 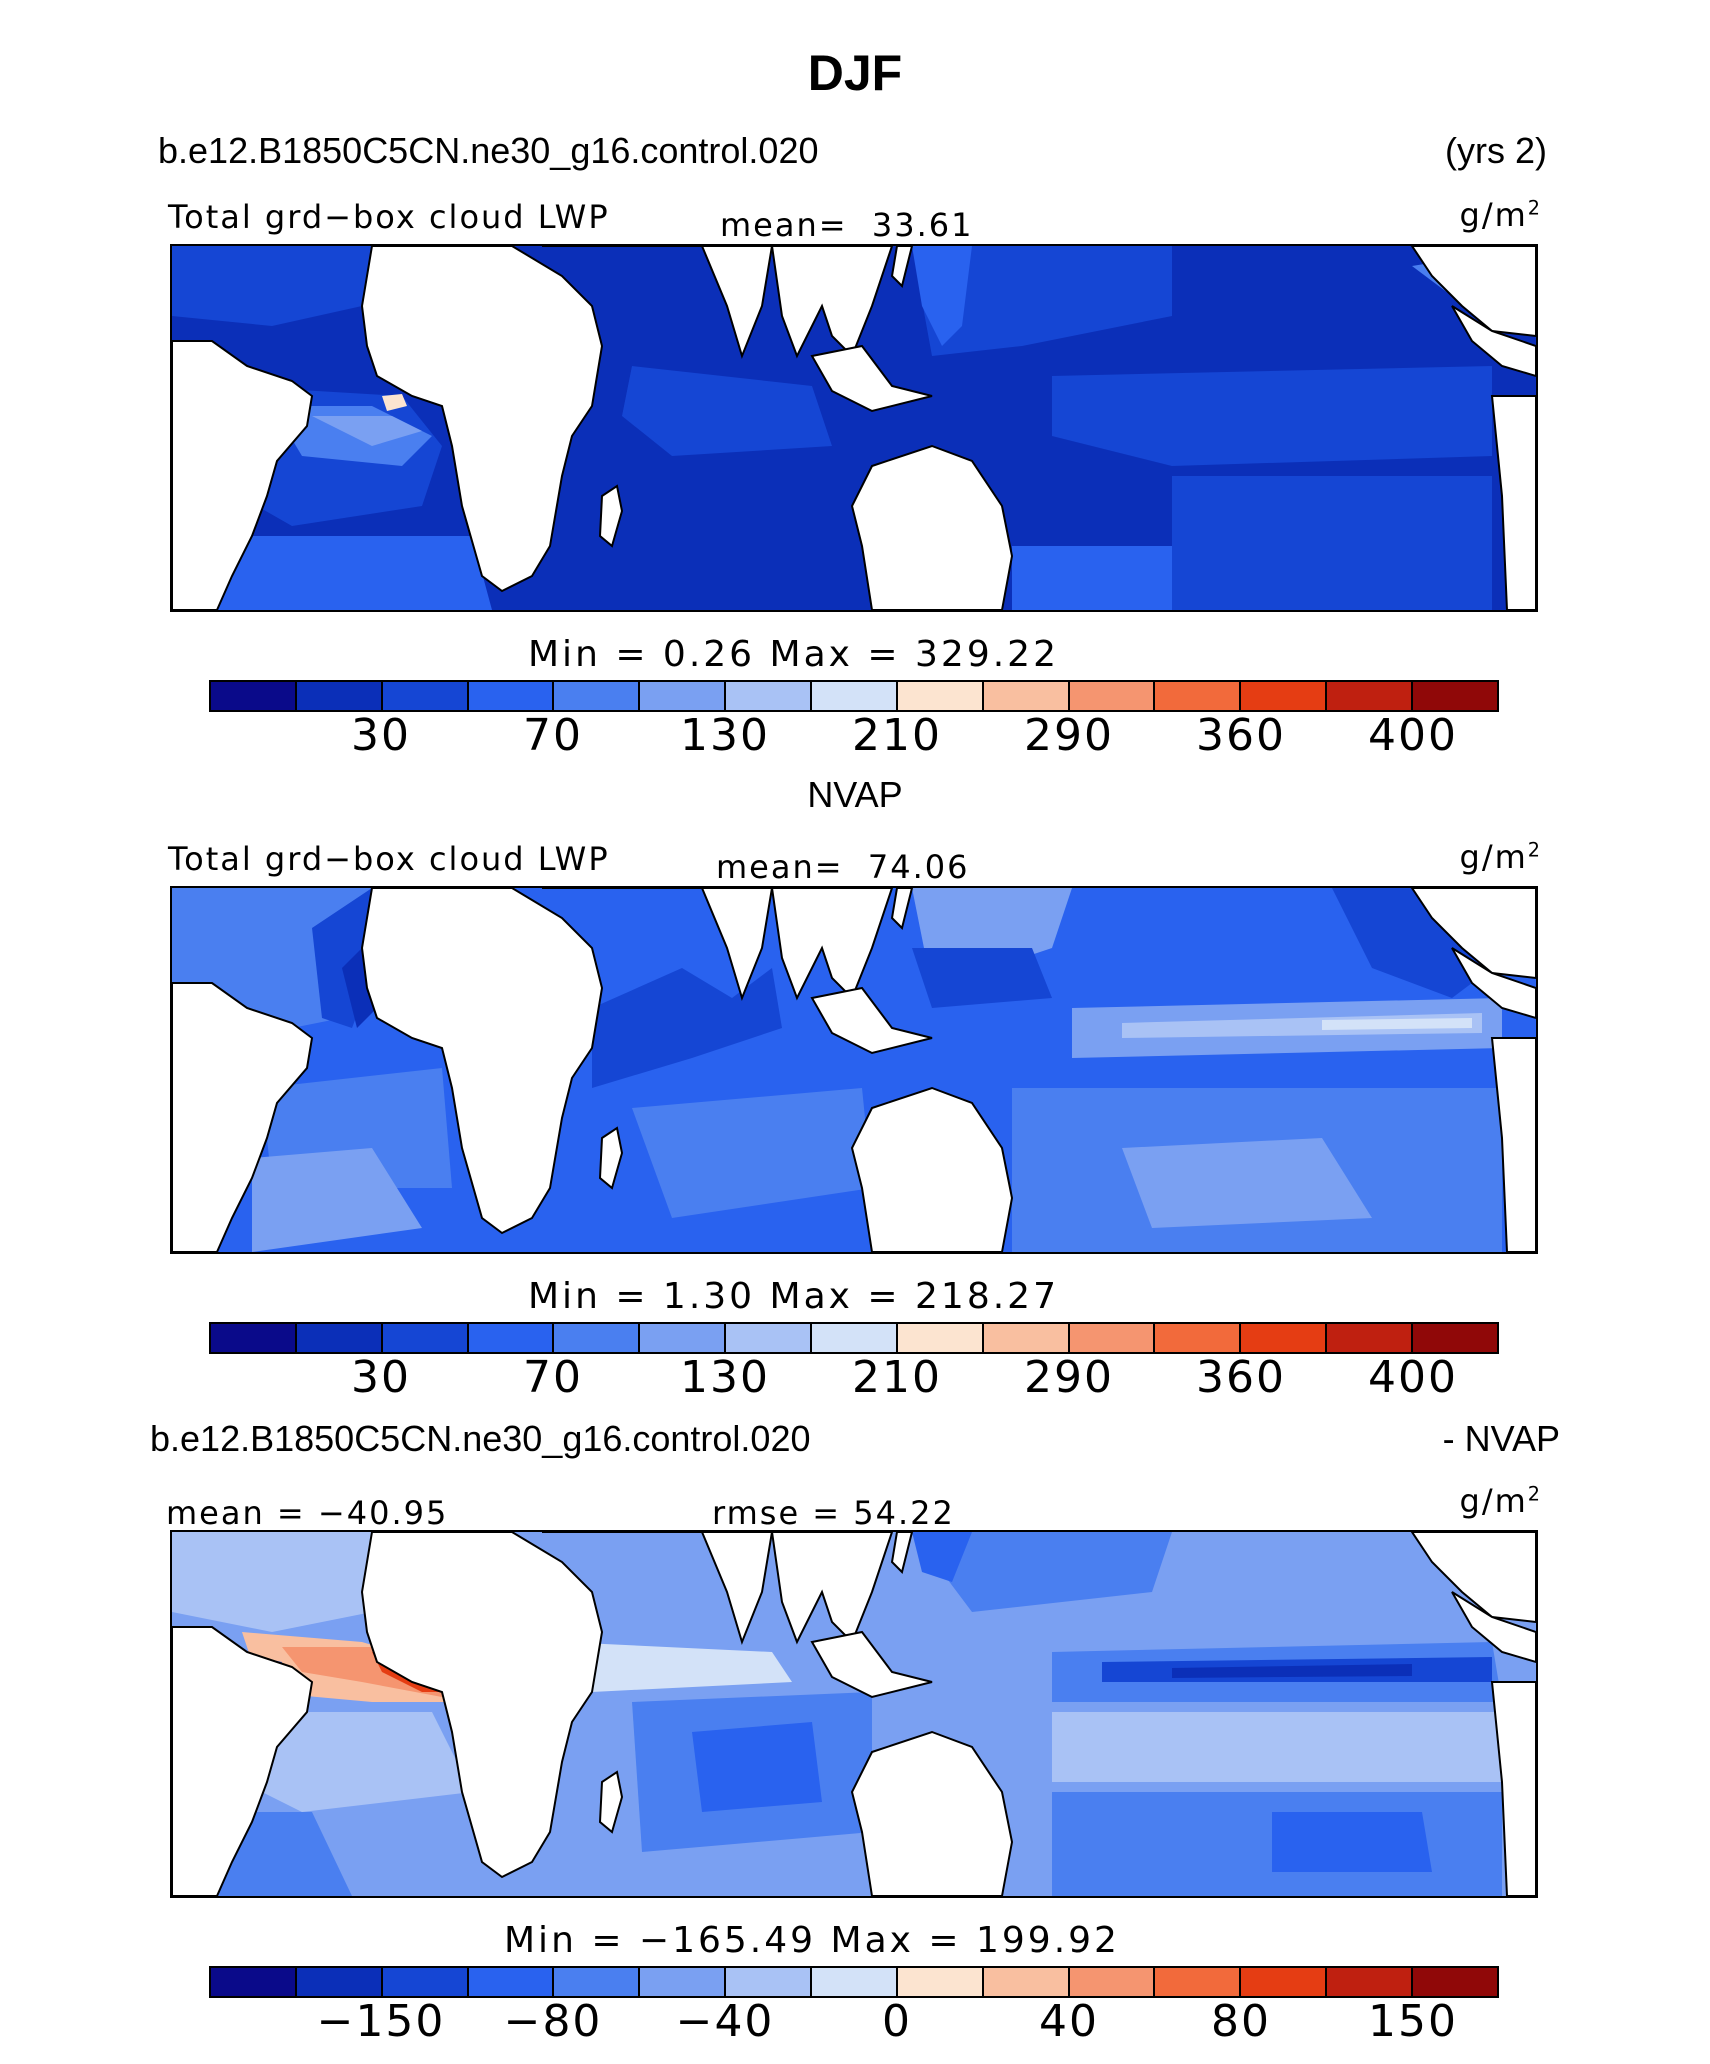 I want to click on colorbar-tick-label: 130, so click(x=725, y=735).